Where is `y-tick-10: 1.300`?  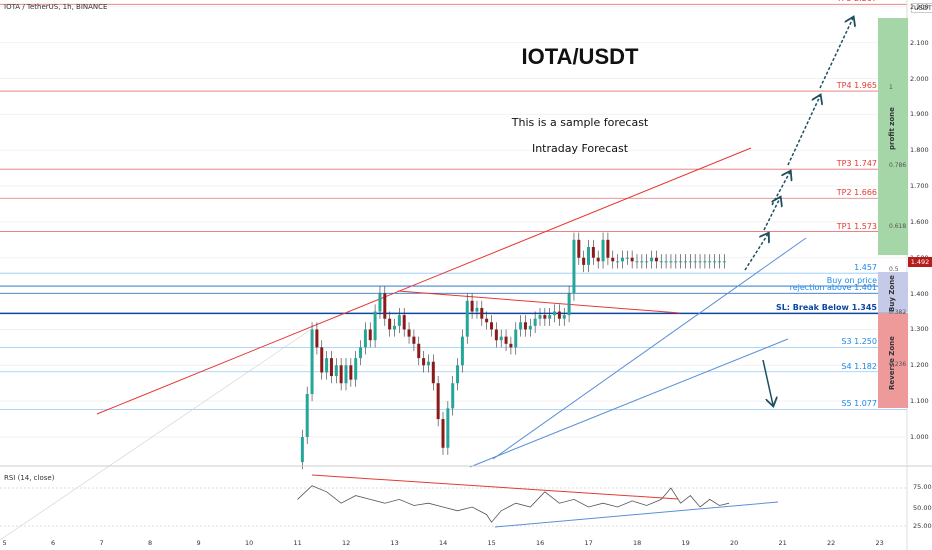
y-tick-10: 1.300 is located at coordinates (919, 329).